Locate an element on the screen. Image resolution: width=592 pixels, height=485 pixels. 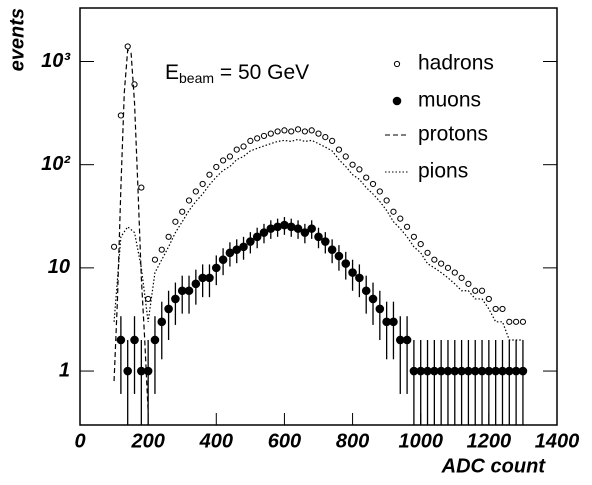
x-tick-label: 400 is located at coordinates (216, 441).